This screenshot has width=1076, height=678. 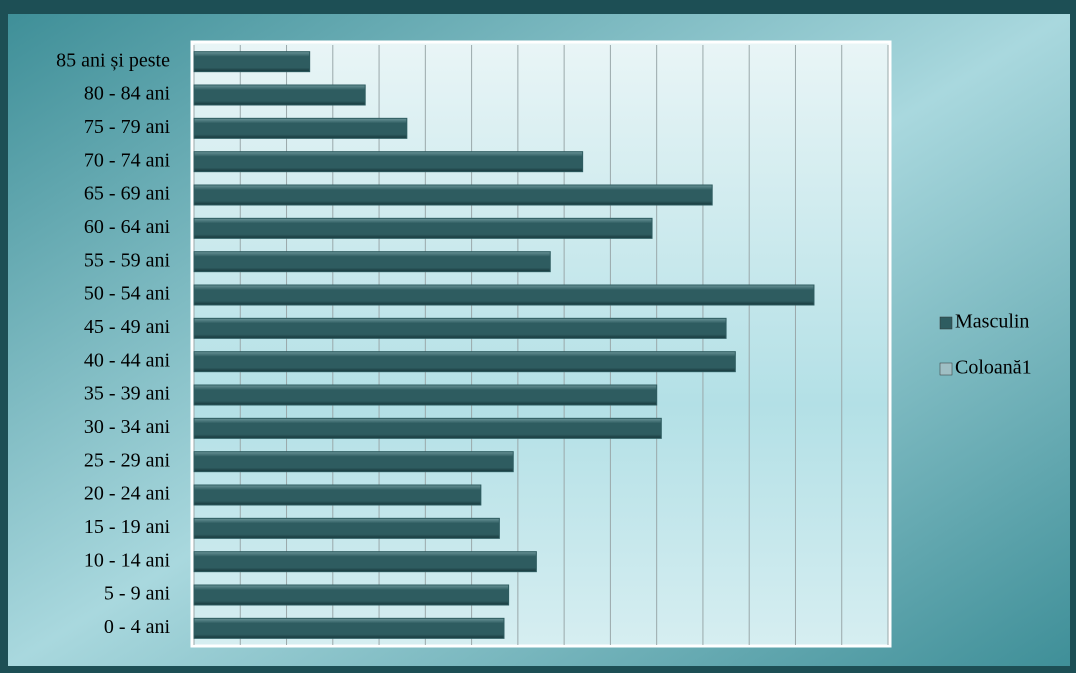 What do you see at coordinates (127, 527) in the screenshot?
I see `y-tick-label: 15 - 19 ani` at bounding box center [127, 527].